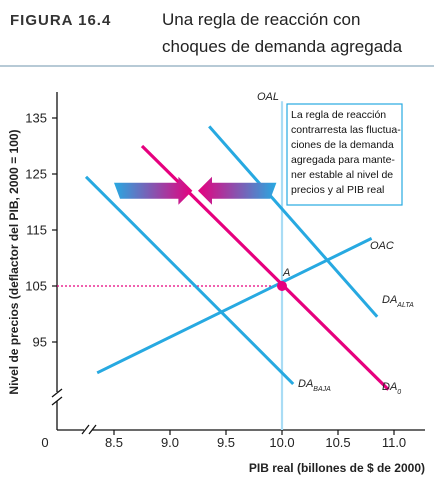 Image resolution: width=434 pixels, height=483 pixels. I want to click on y-tick-label: 95, so click(40, 342).